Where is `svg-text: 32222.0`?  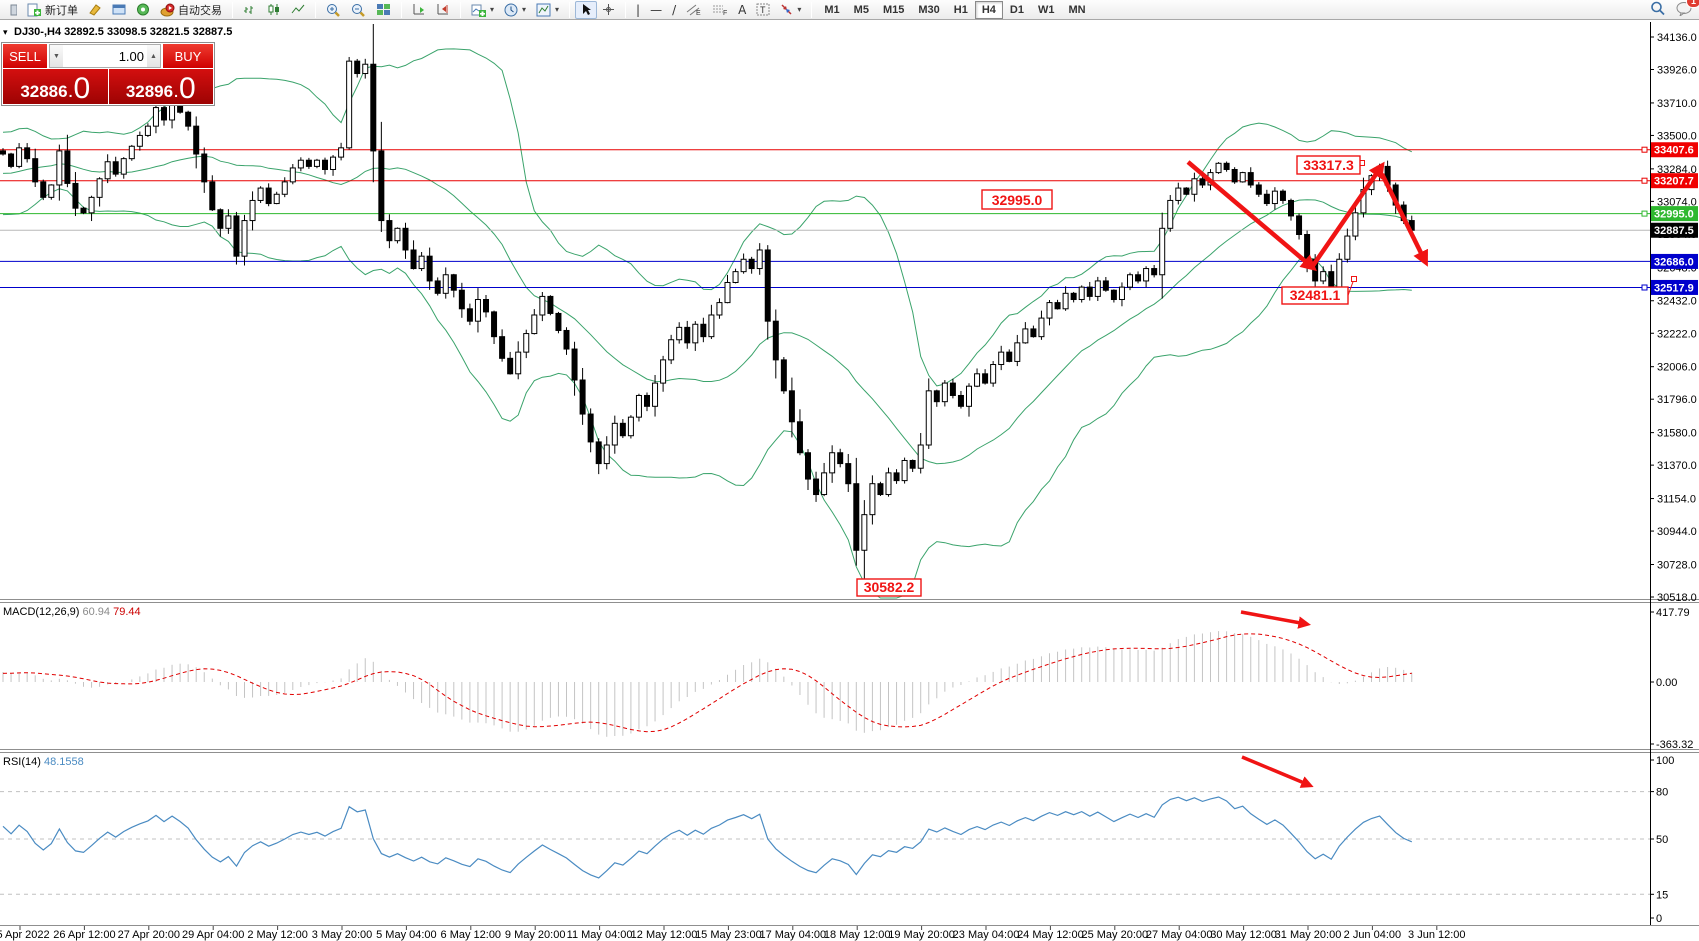
svg-text: 32222.0 is located at coordinates (1677, 334).